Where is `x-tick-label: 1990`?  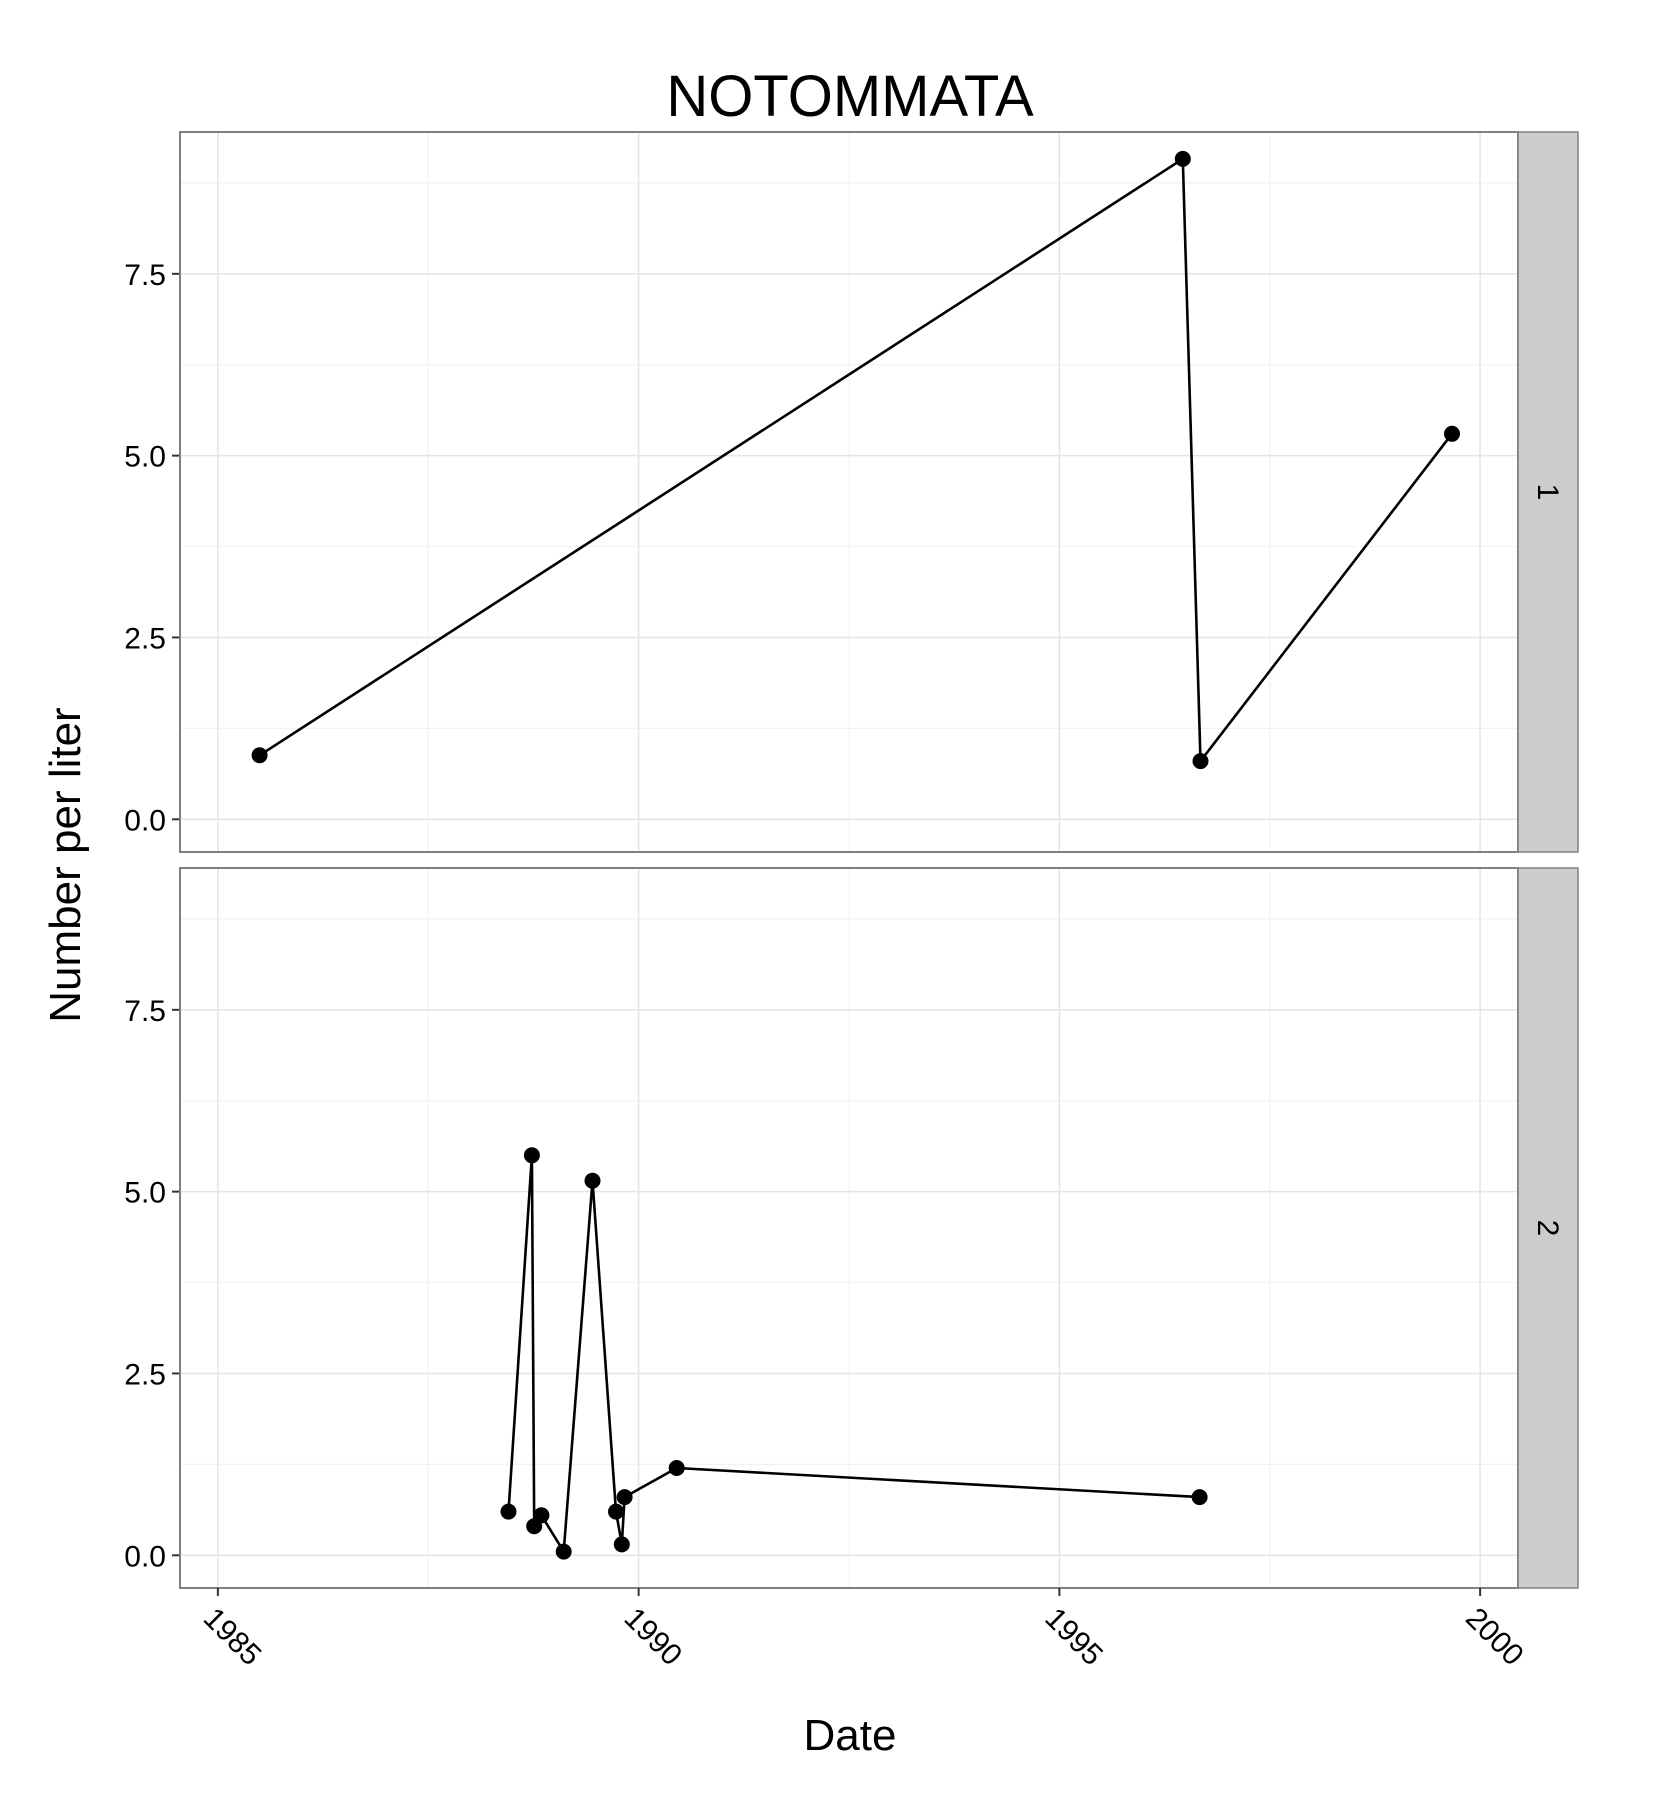
x-tick-label: 1990 is located at coordinates (653, 1637).